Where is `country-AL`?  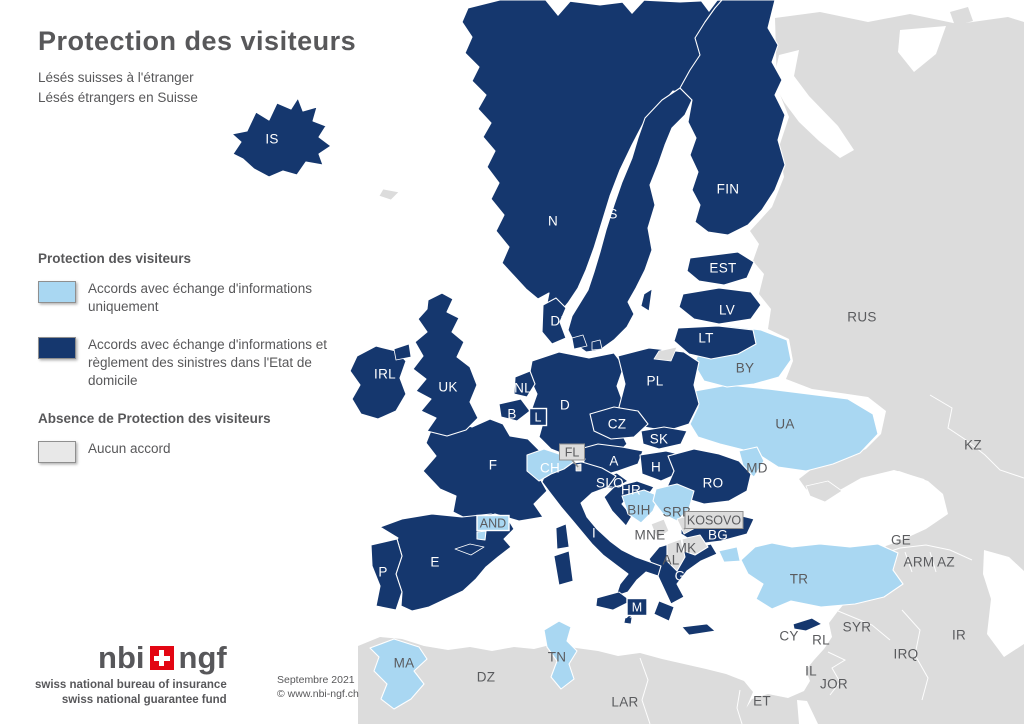
country-AL is located at coordinates (676, 555).